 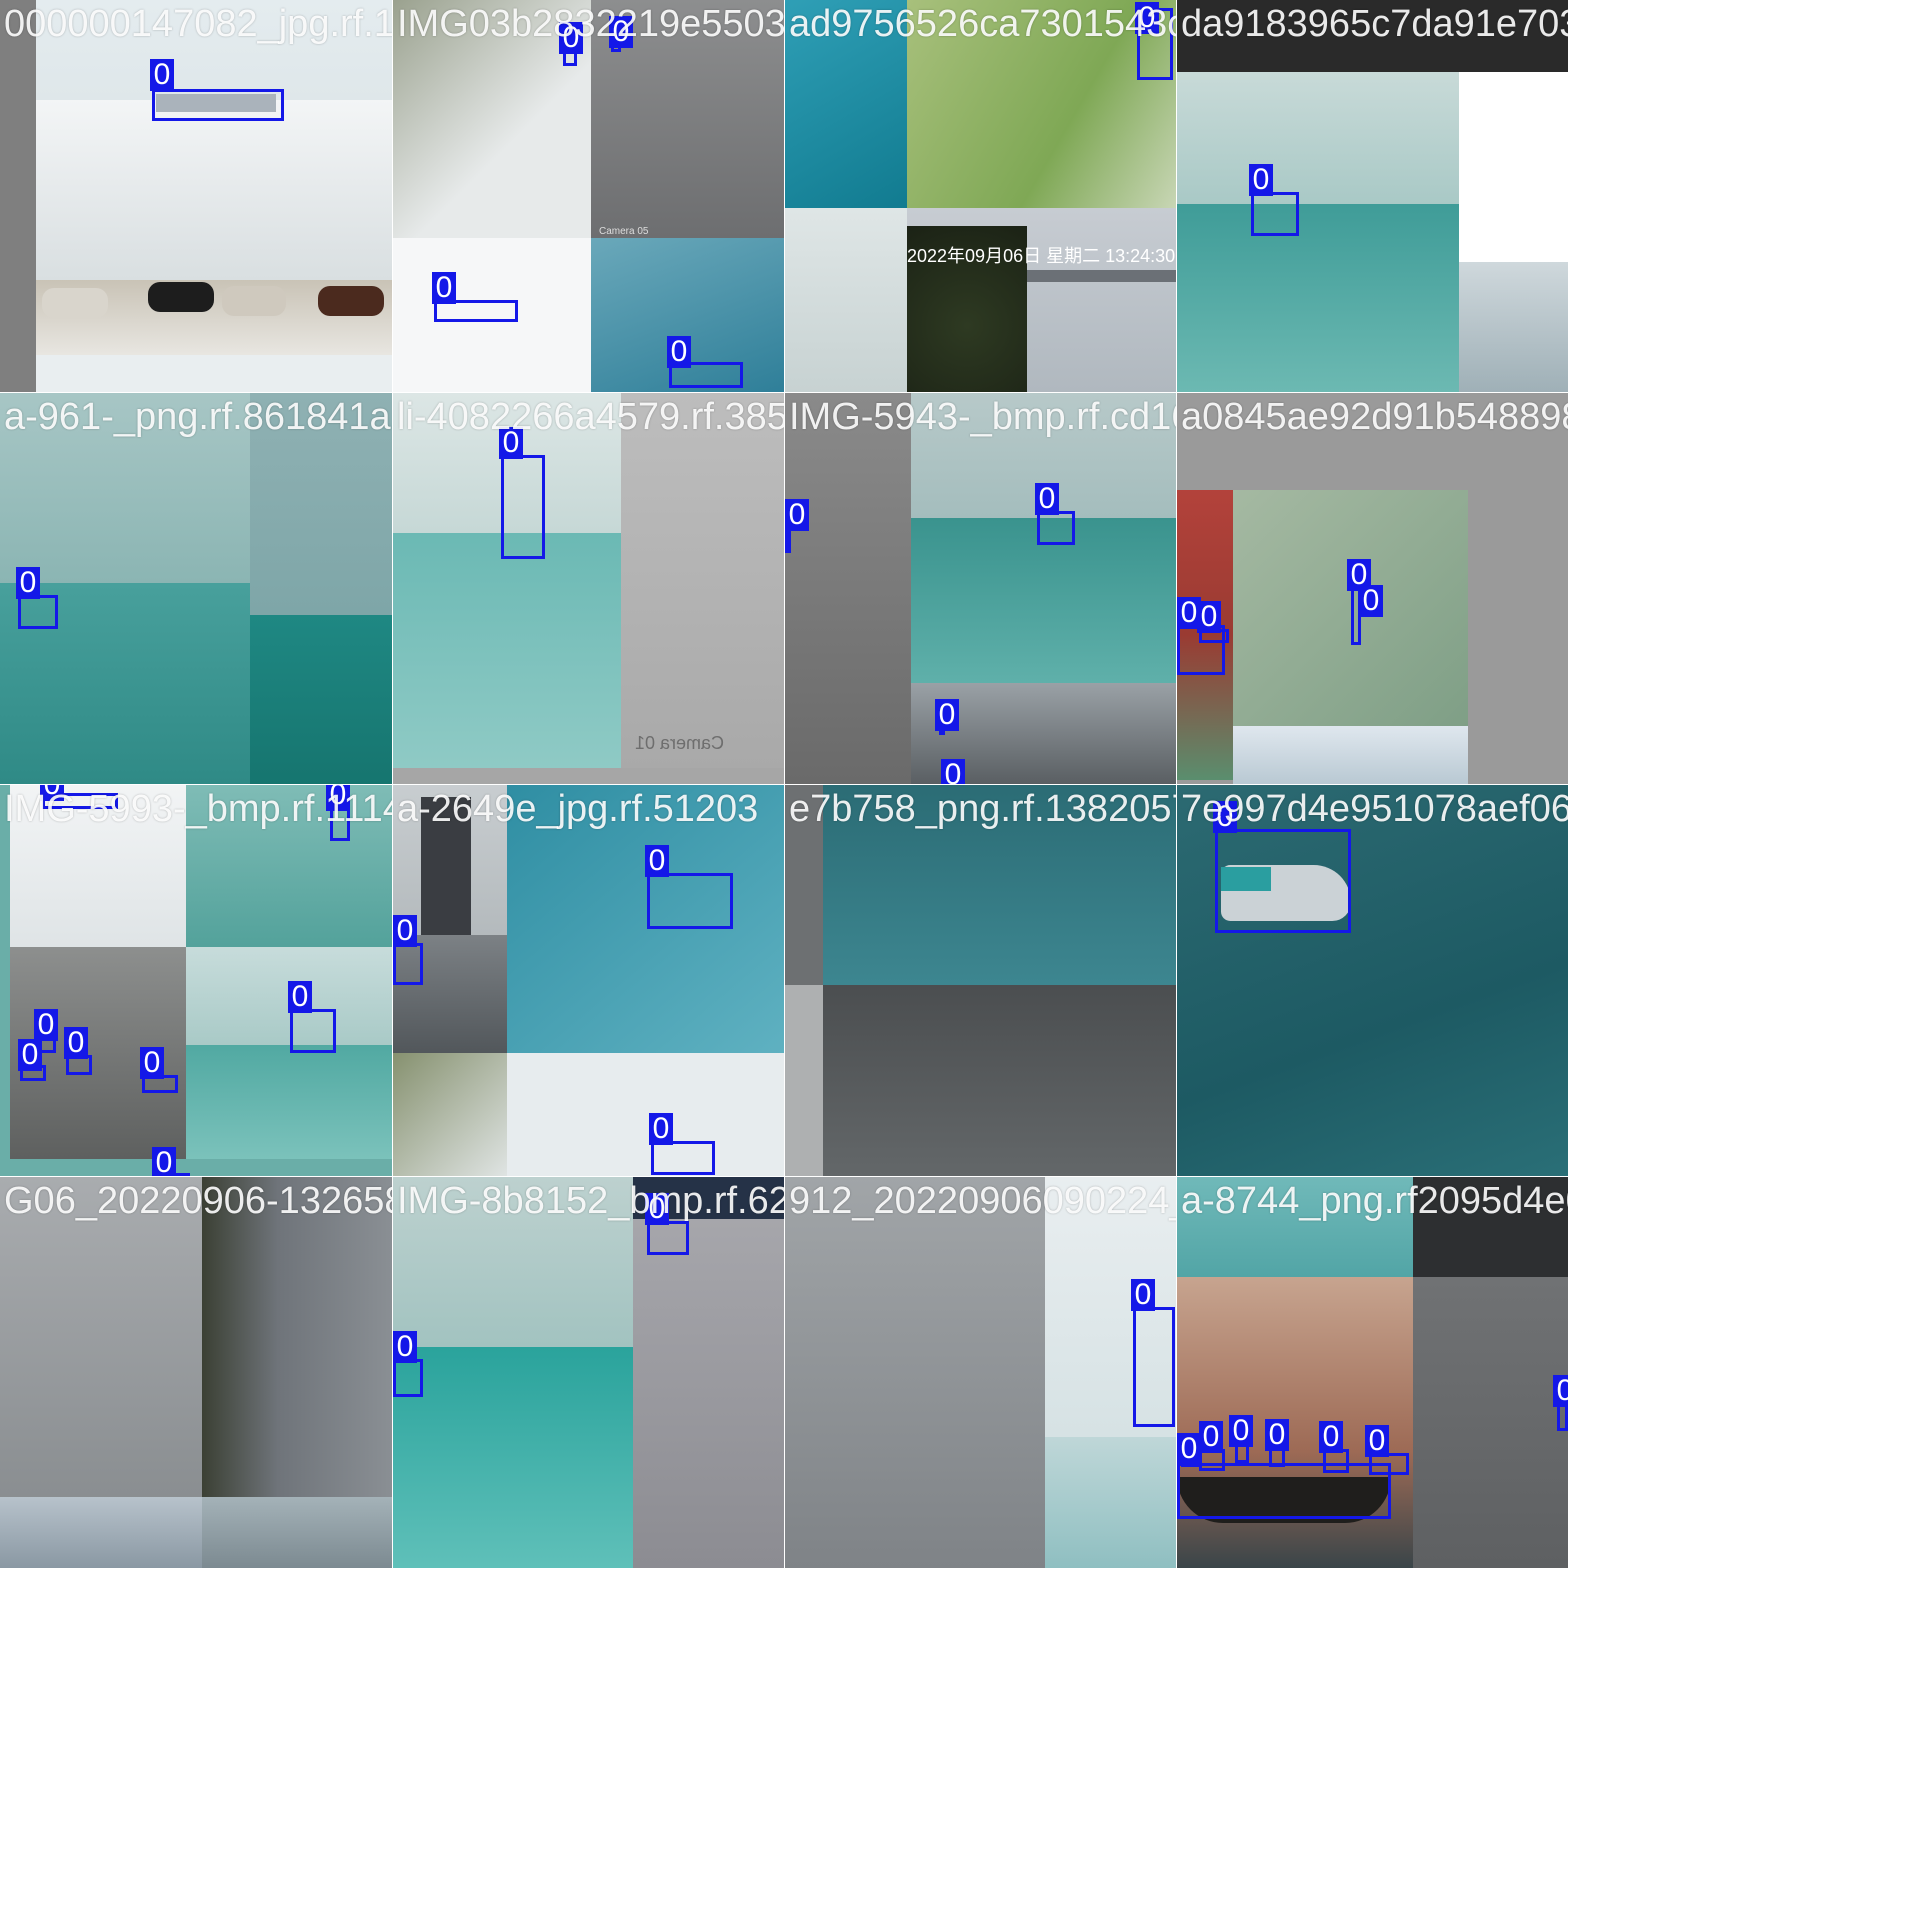 I want to click on tile-caption: ad9756526ca7301543cee25, so click(x=982, y=24).